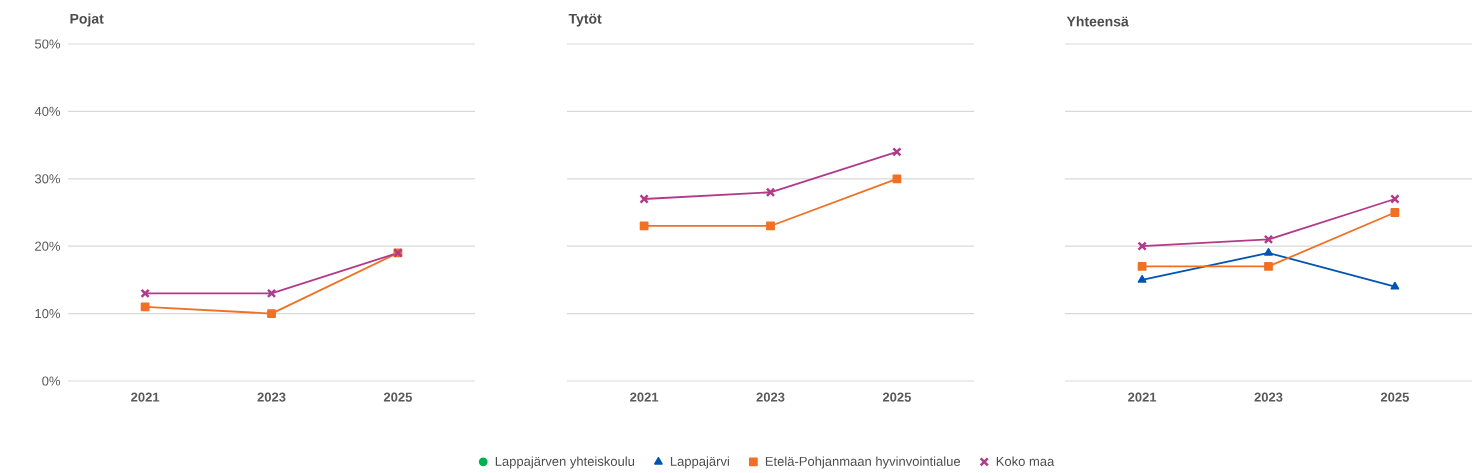 The width and height of the screenshot is (1477, 473). What do you see at coordinates (47, 44) in the screenshot?
I see `y-tick-label: 50%` at bounding box center [47, 44].